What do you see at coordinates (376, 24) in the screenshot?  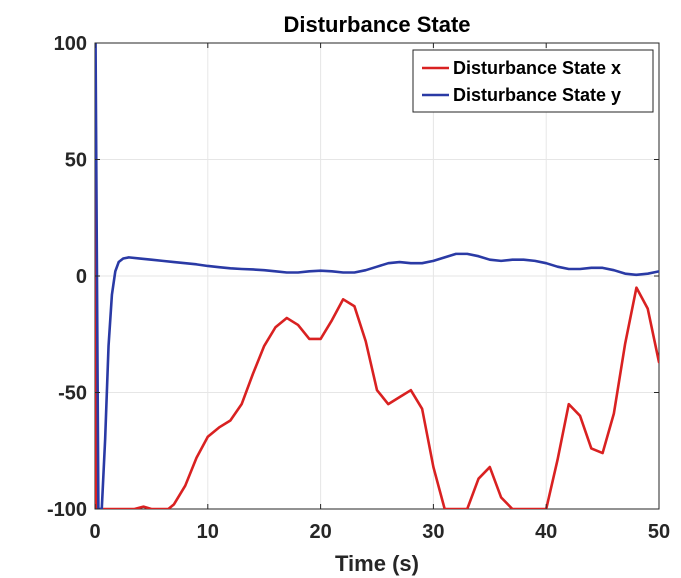 I see `chart-title: Disturbance State` at bounding box center [376, 24].